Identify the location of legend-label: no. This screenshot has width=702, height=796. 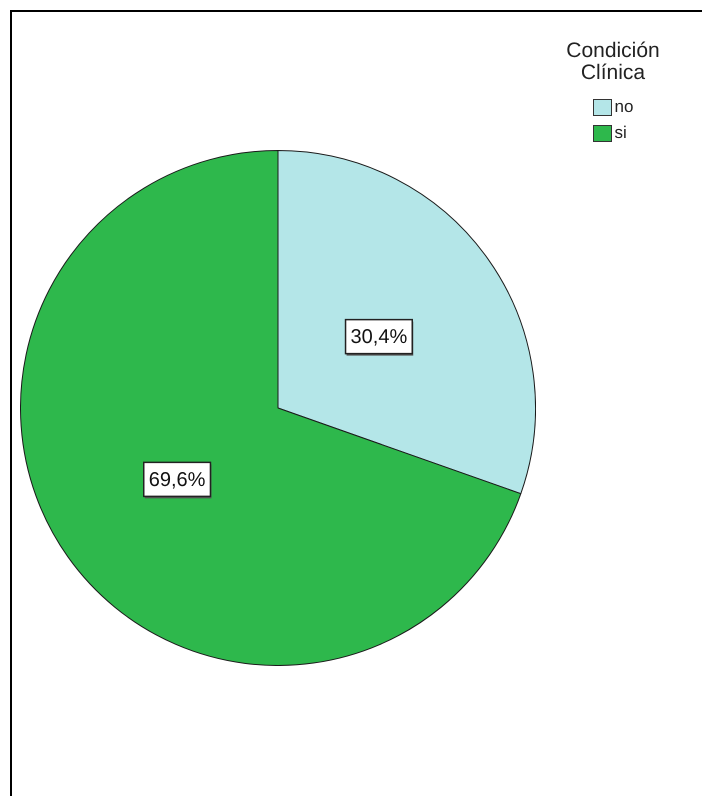
(624, 107).